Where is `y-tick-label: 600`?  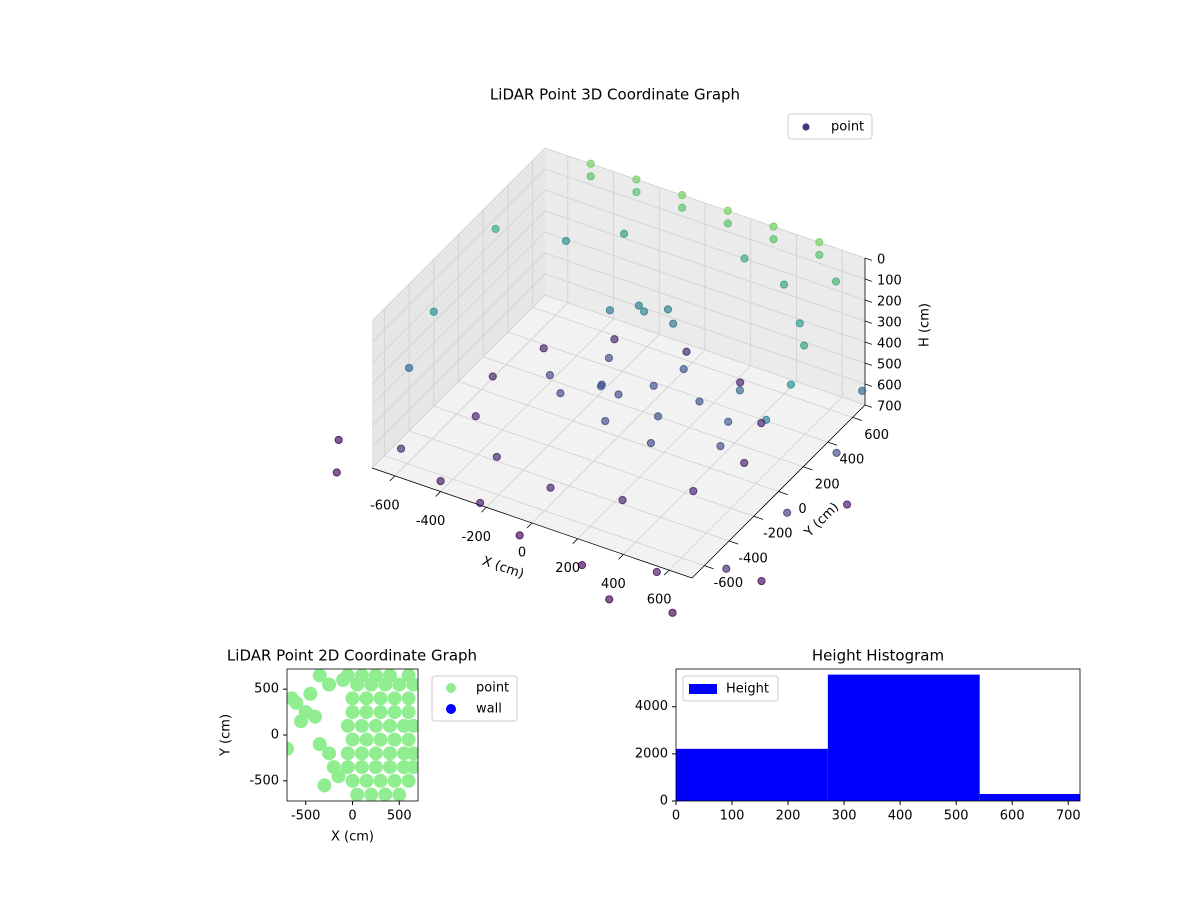 y-tick-label: 600 is located at coordinates (876, 435).